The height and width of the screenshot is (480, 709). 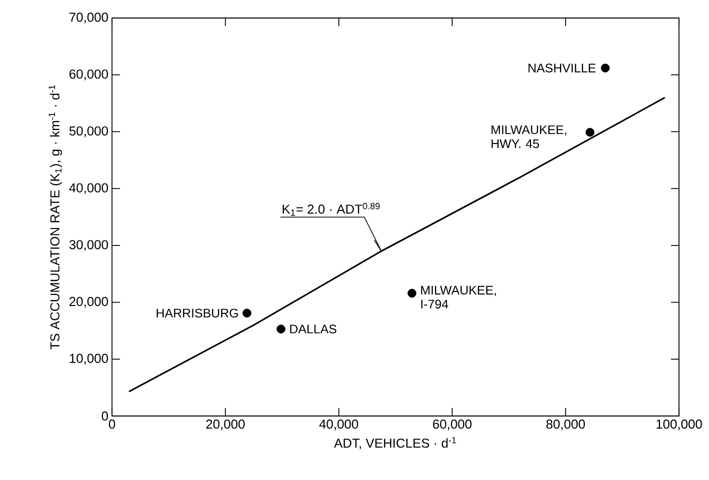 What do you see at coordinates (452, 425) in the screenshot?
I see `x-tick-label: 60,000` at bounding box center [452, 425].